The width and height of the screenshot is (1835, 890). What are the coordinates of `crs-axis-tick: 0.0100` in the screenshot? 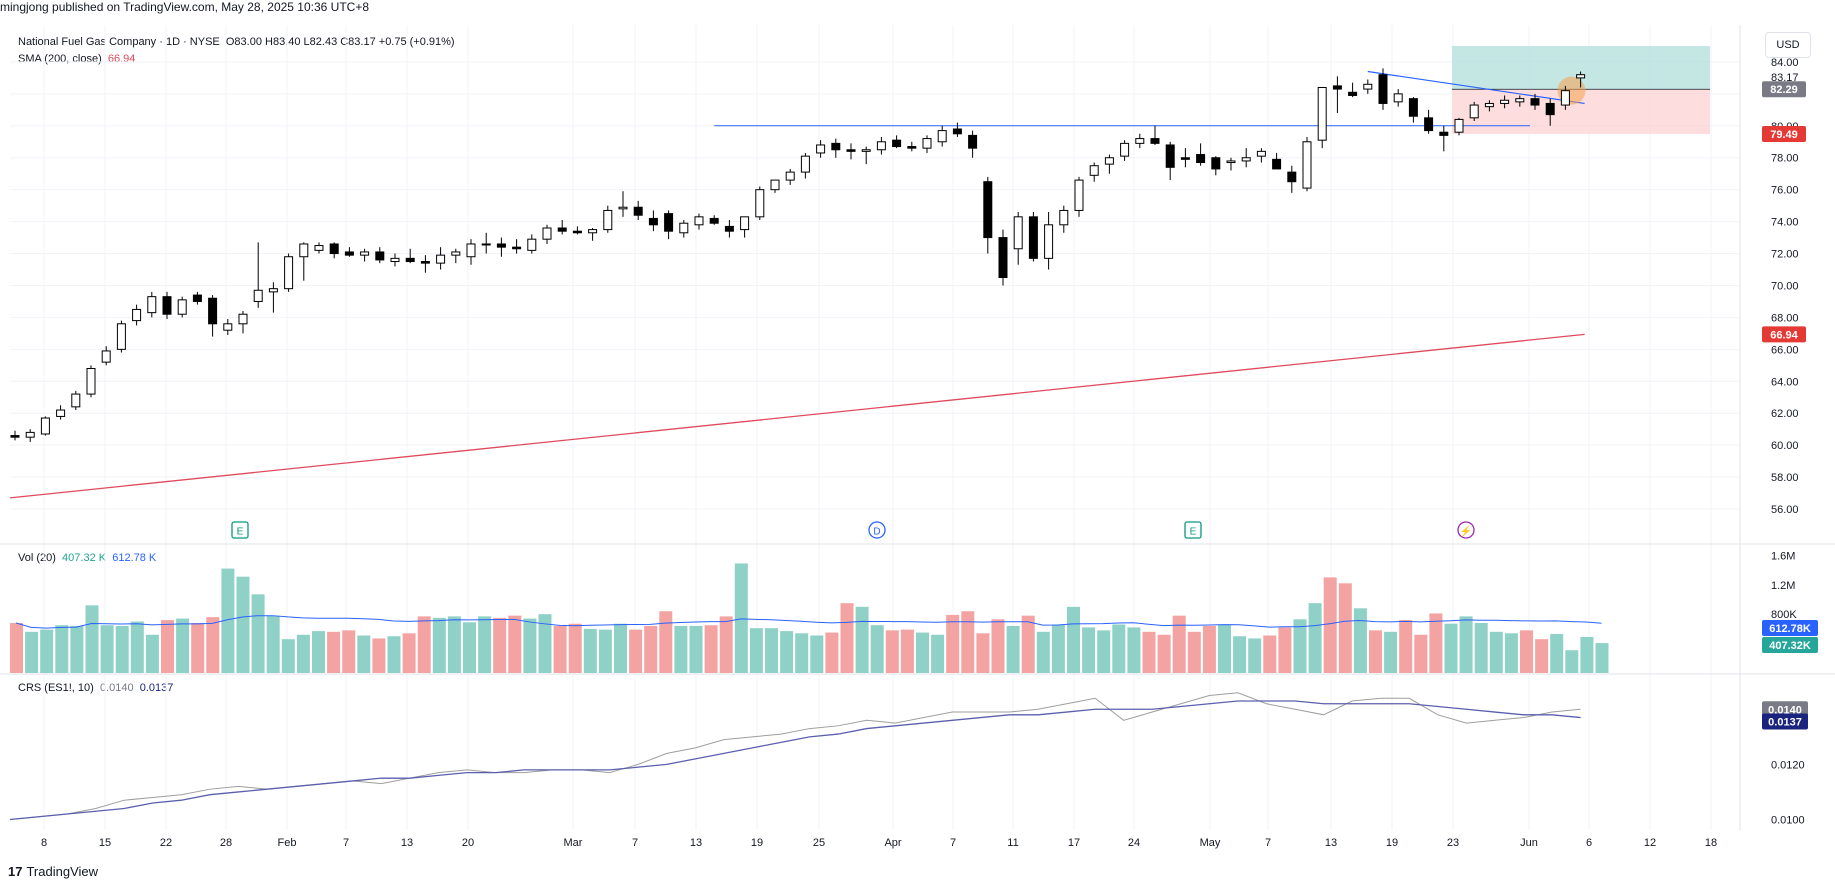 It's located at (1788, 820).